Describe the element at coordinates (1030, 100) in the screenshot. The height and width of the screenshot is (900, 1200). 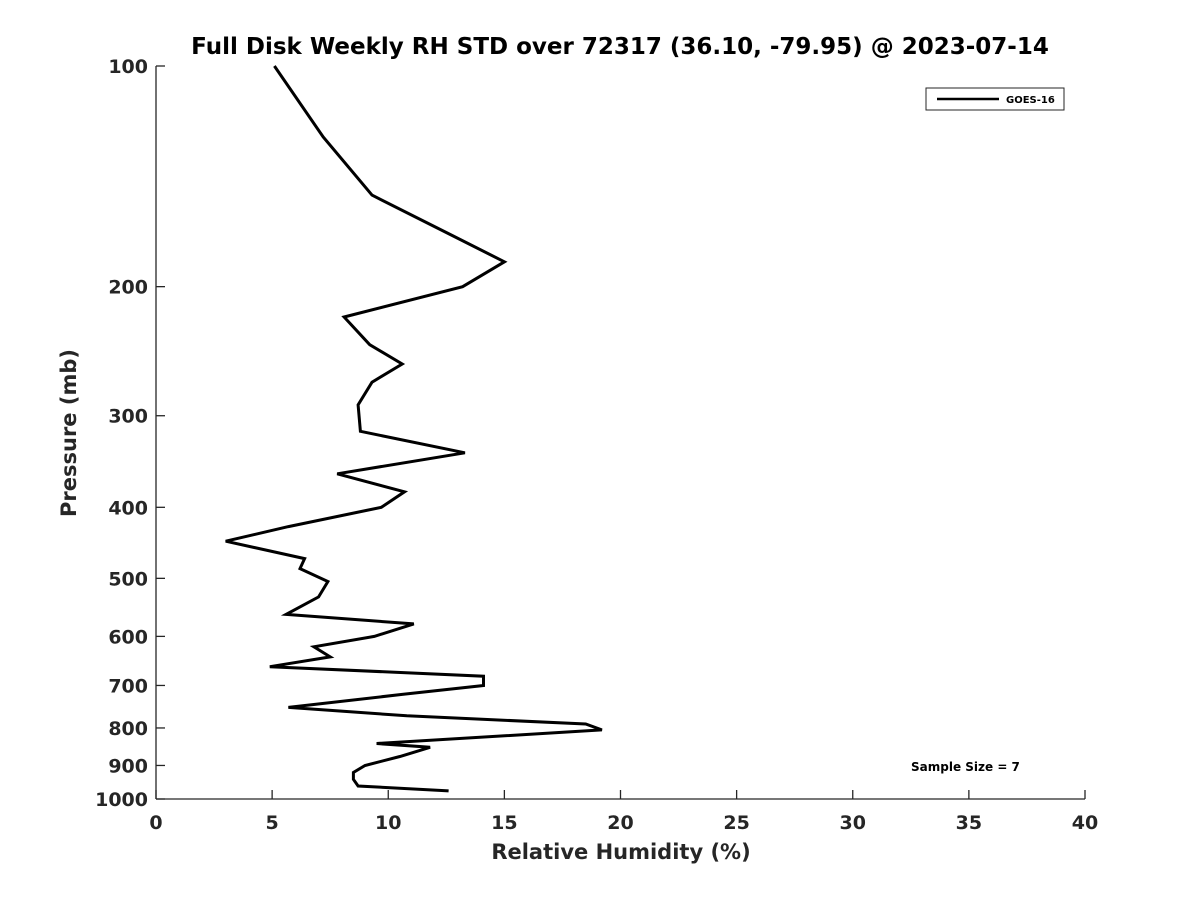
I see `legend-label: GOES-16` at that location.